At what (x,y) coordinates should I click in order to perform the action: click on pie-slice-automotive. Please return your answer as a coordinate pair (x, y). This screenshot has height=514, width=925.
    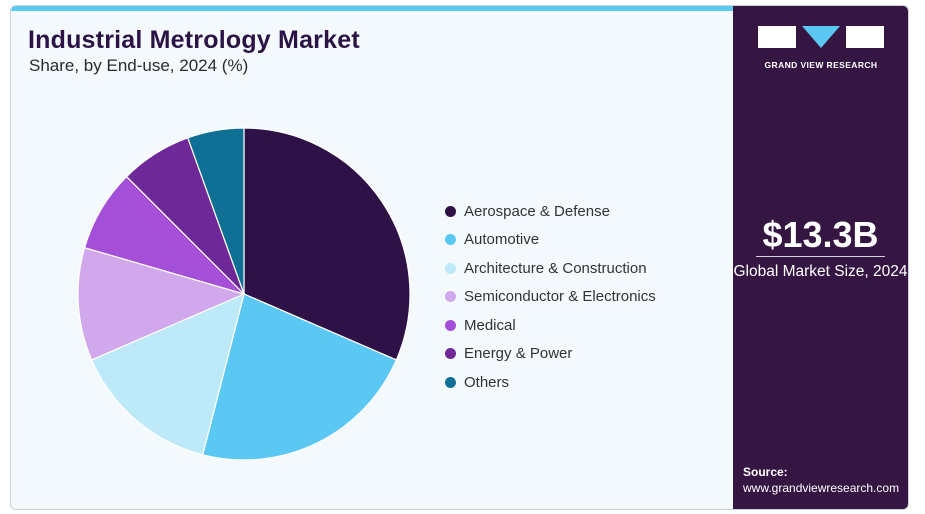
    Looking at the image, I should click on (299, 377).